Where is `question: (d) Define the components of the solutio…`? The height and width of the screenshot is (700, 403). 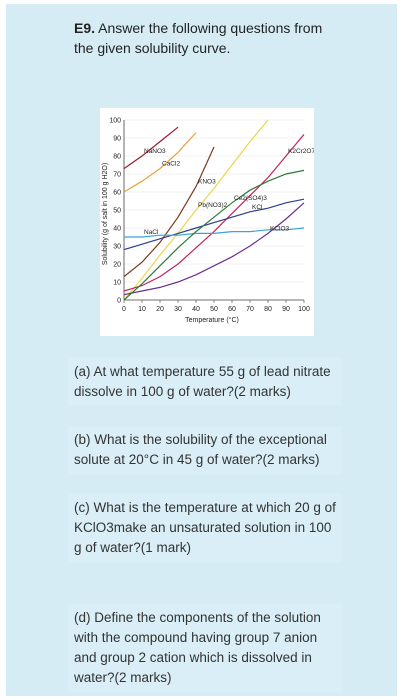 question: (d) Define the components of the solutio… is located at coordinates (205, 648).